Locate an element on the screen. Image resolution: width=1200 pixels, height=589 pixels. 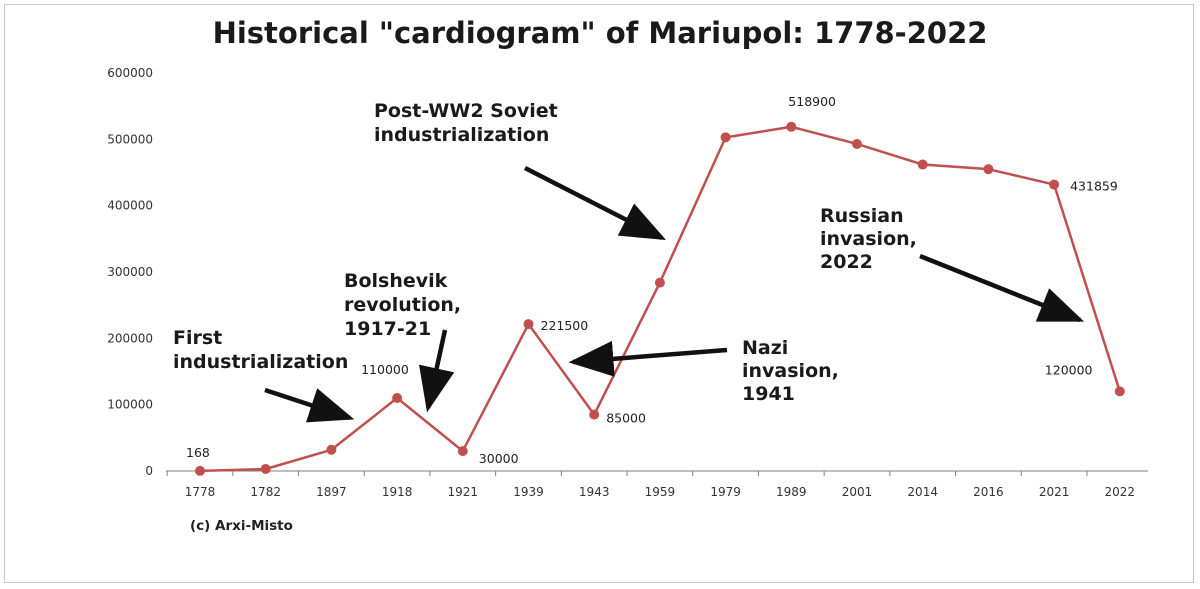
annotation-text: revolution, is located at coordinates (402, 305).